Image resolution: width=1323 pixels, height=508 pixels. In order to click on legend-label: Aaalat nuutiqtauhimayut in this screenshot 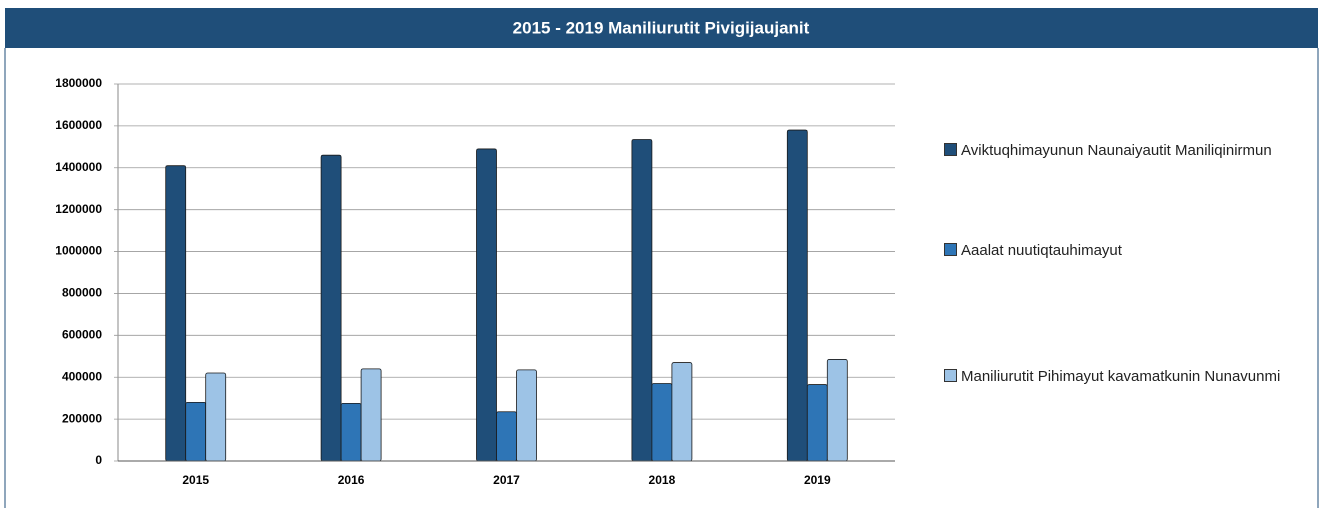, I will do `click(1041, 250)`.